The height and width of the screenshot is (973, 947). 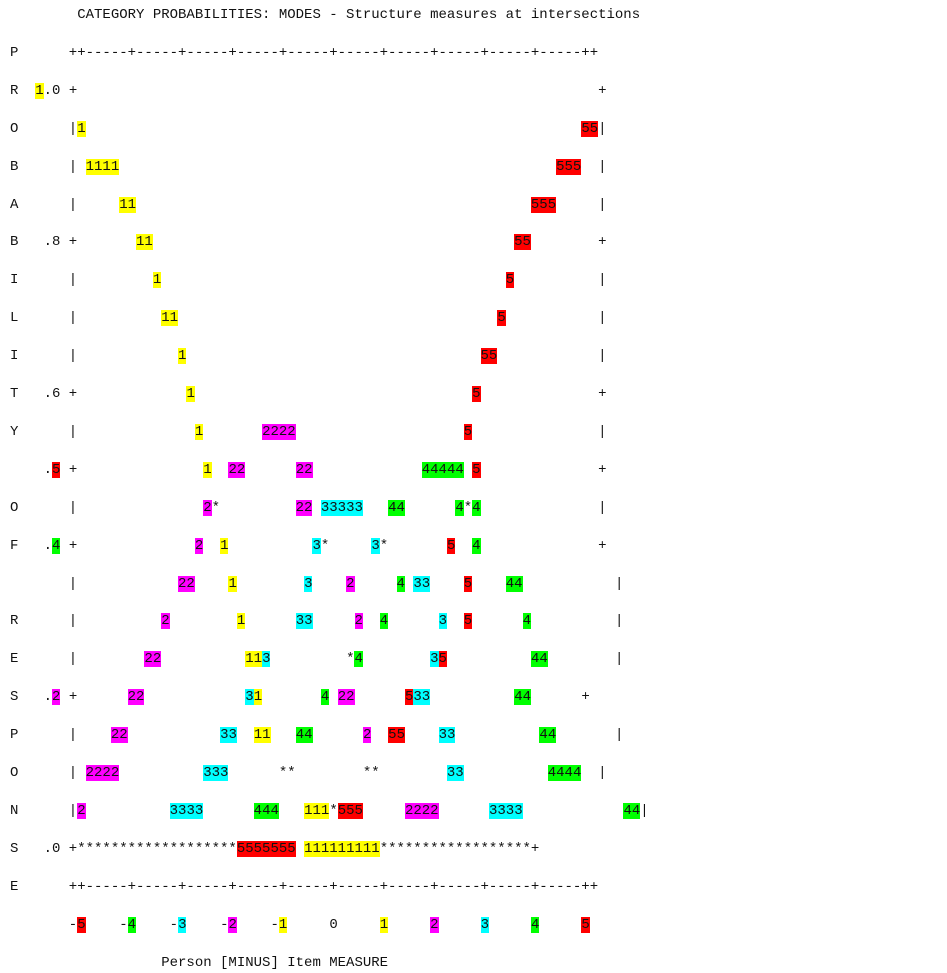 What do you see at coordinates (548, 735) in the screenshot?
I see `category-4-mark: 44` at bounding box center [548, 735].